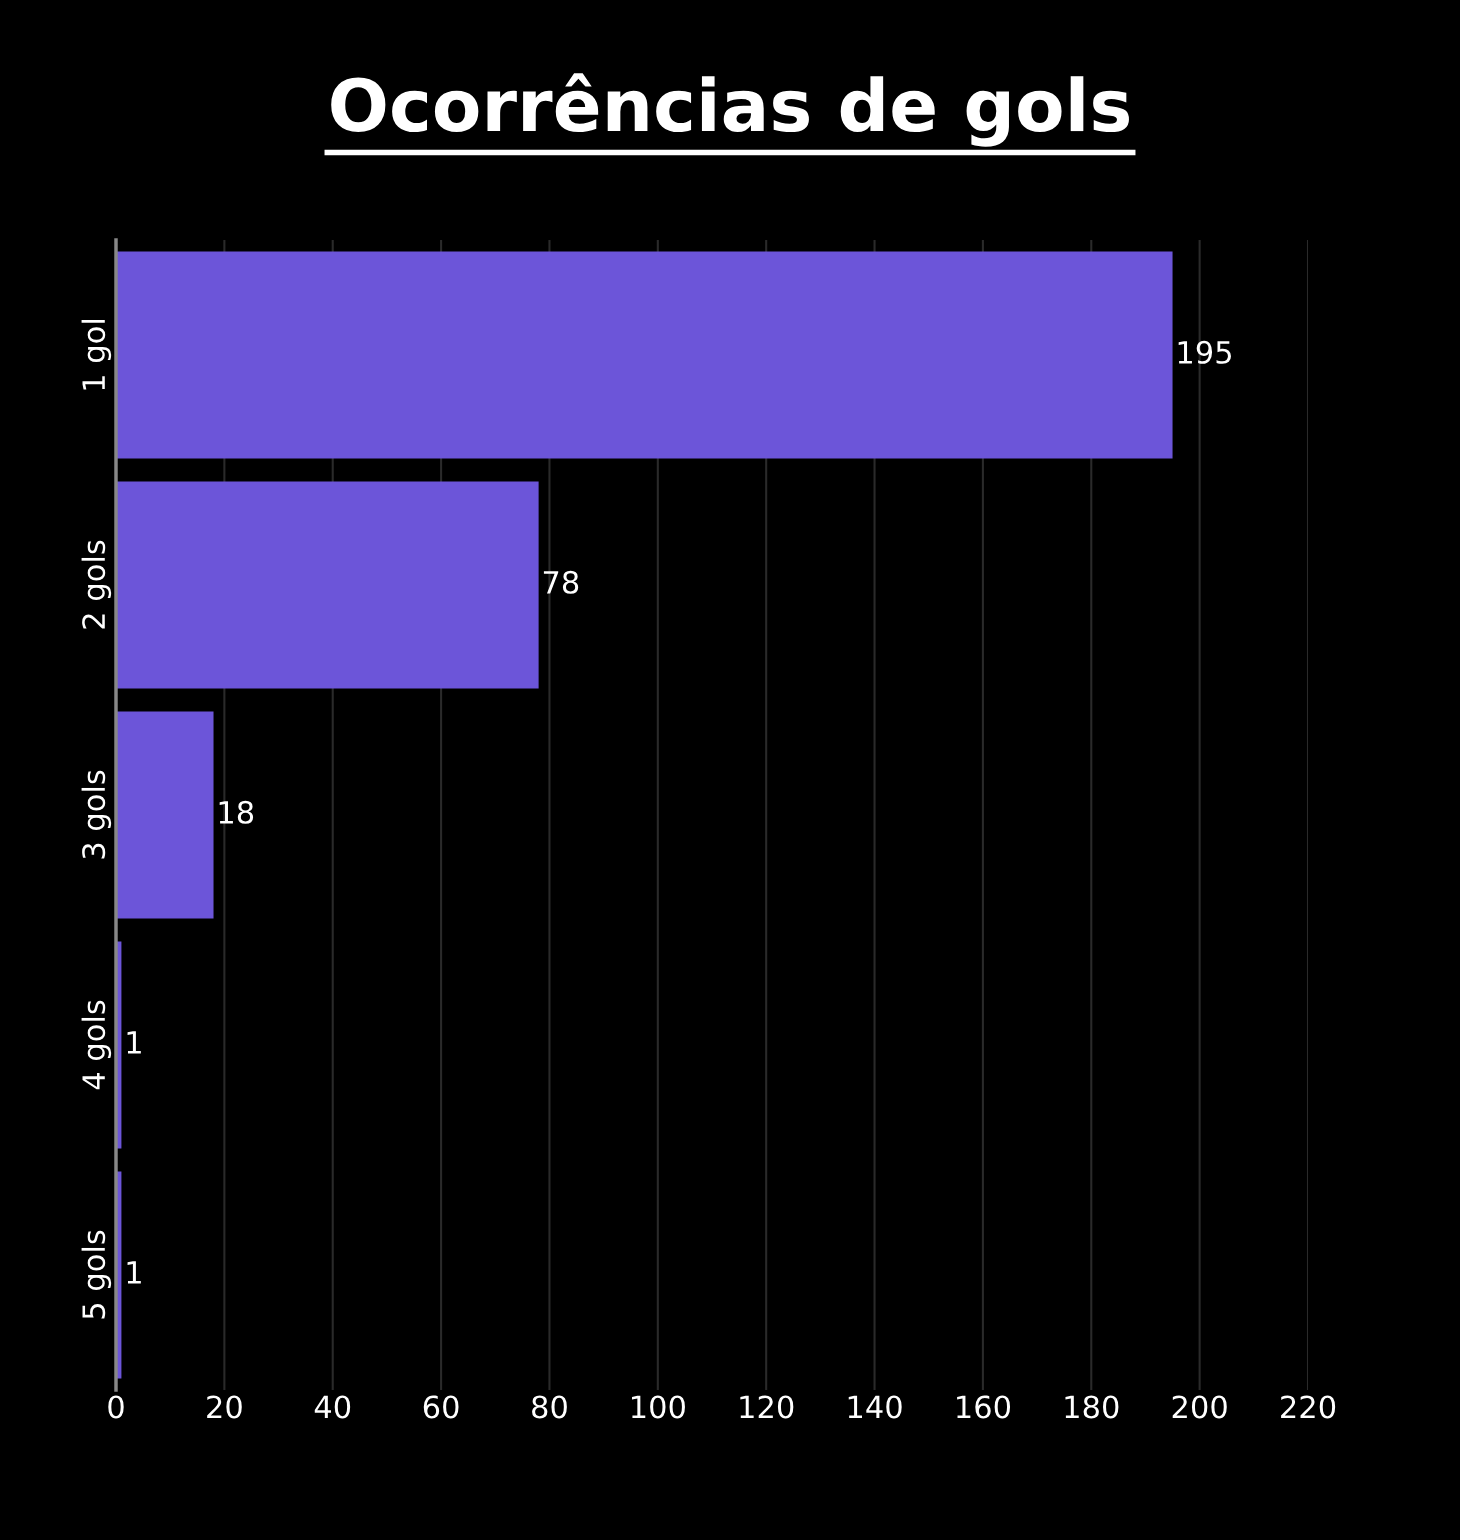  What do you see at coordinates (767, 1407) in the screenshot?
I see `x-tick-label: 120` at bounding box center [767, 1407].